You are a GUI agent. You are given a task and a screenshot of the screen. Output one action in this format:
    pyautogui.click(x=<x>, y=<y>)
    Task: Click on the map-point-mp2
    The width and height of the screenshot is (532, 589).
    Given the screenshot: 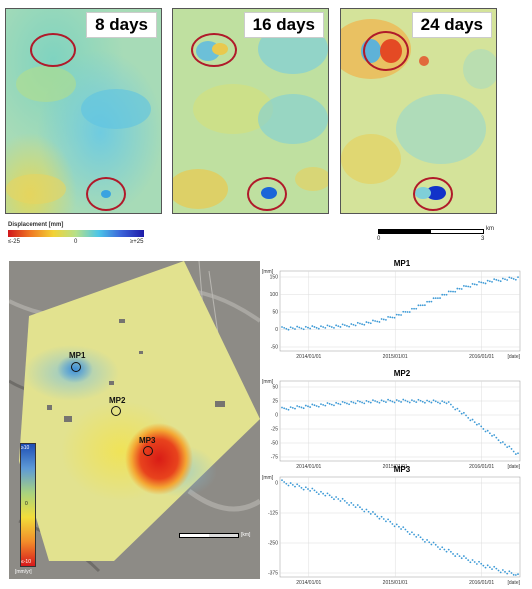 What is the action you would take?
    pyautogui.click(x=116, y=411)
    